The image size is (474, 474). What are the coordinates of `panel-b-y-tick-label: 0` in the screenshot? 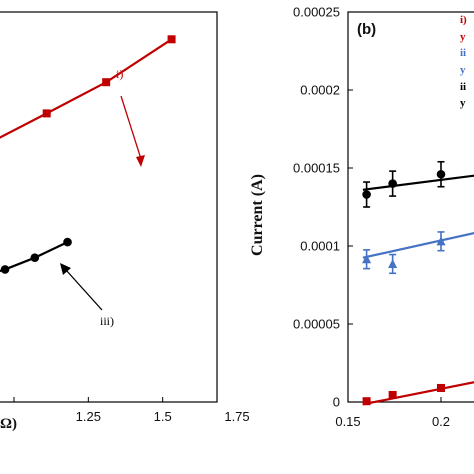 It's located at (336, 402).